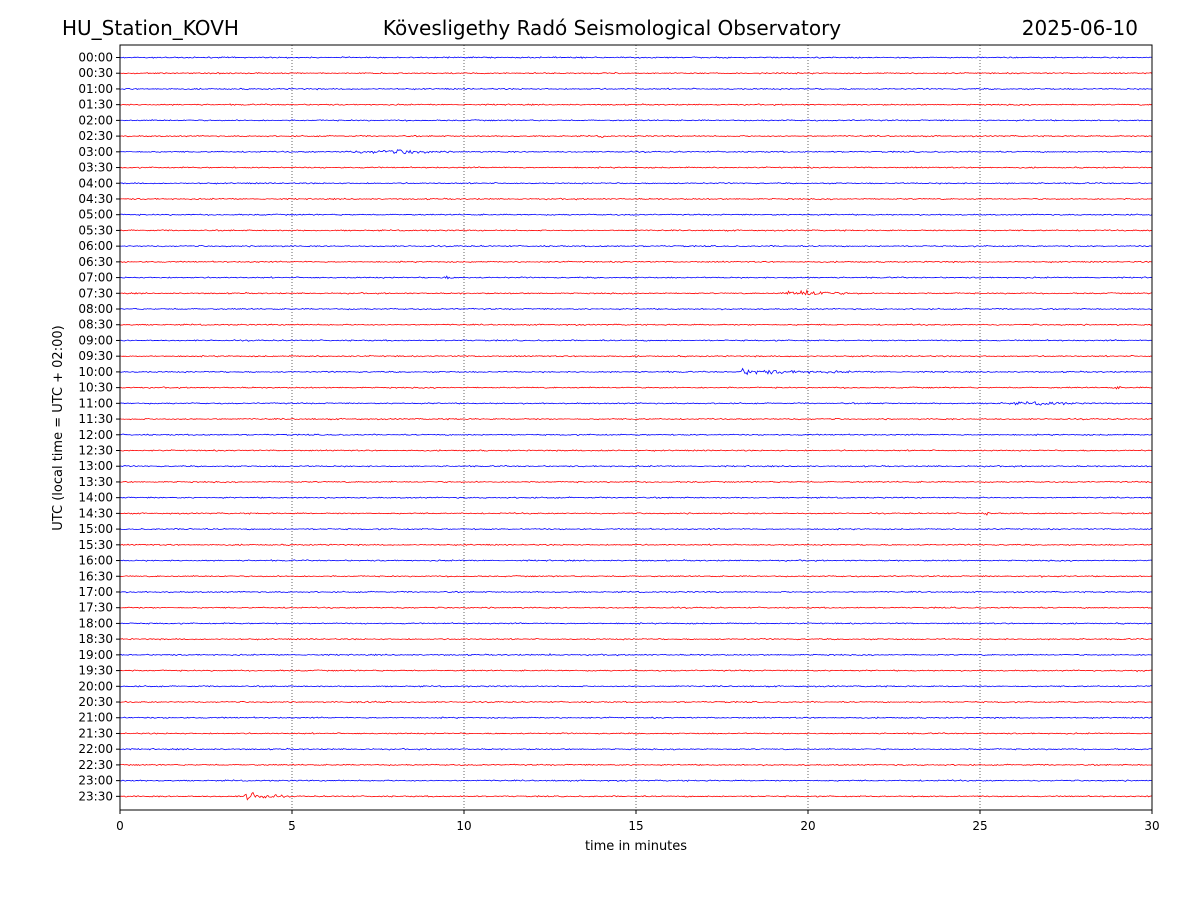 Image resolution: width=1200 pixels, height=900 pixels. What do you see at coordinates (95, 309) in the screenshot?
I see `y-tick-label: 08:00` at bounding box center [95, 309].